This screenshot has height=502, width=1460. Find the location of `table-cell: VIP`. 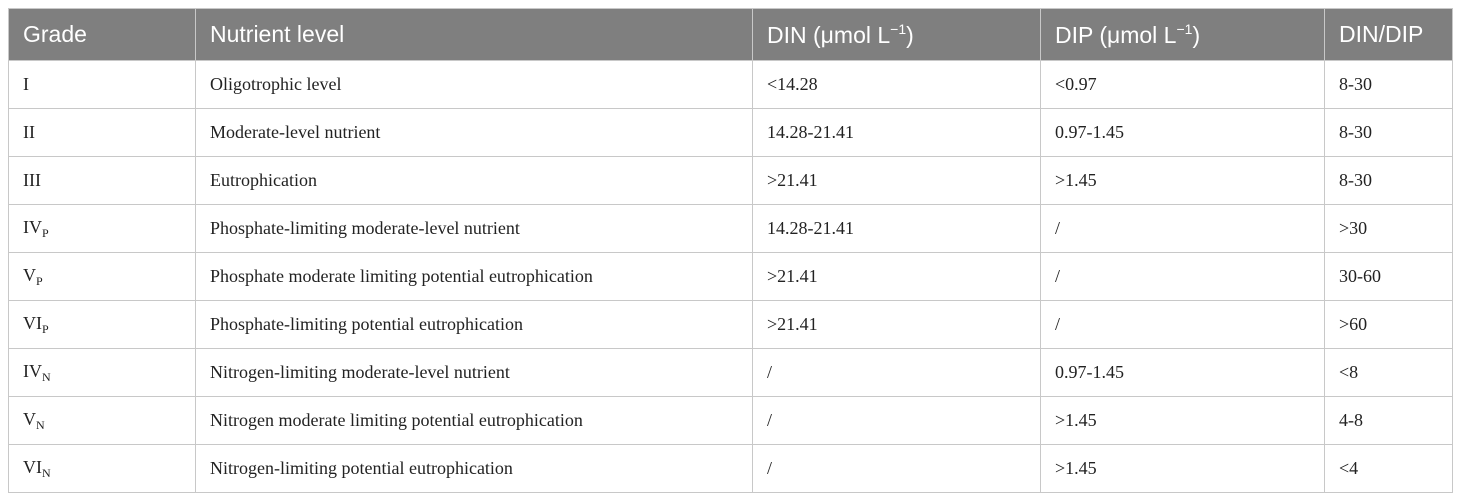

table-cell: VIP is located at coordinates (102, 324).